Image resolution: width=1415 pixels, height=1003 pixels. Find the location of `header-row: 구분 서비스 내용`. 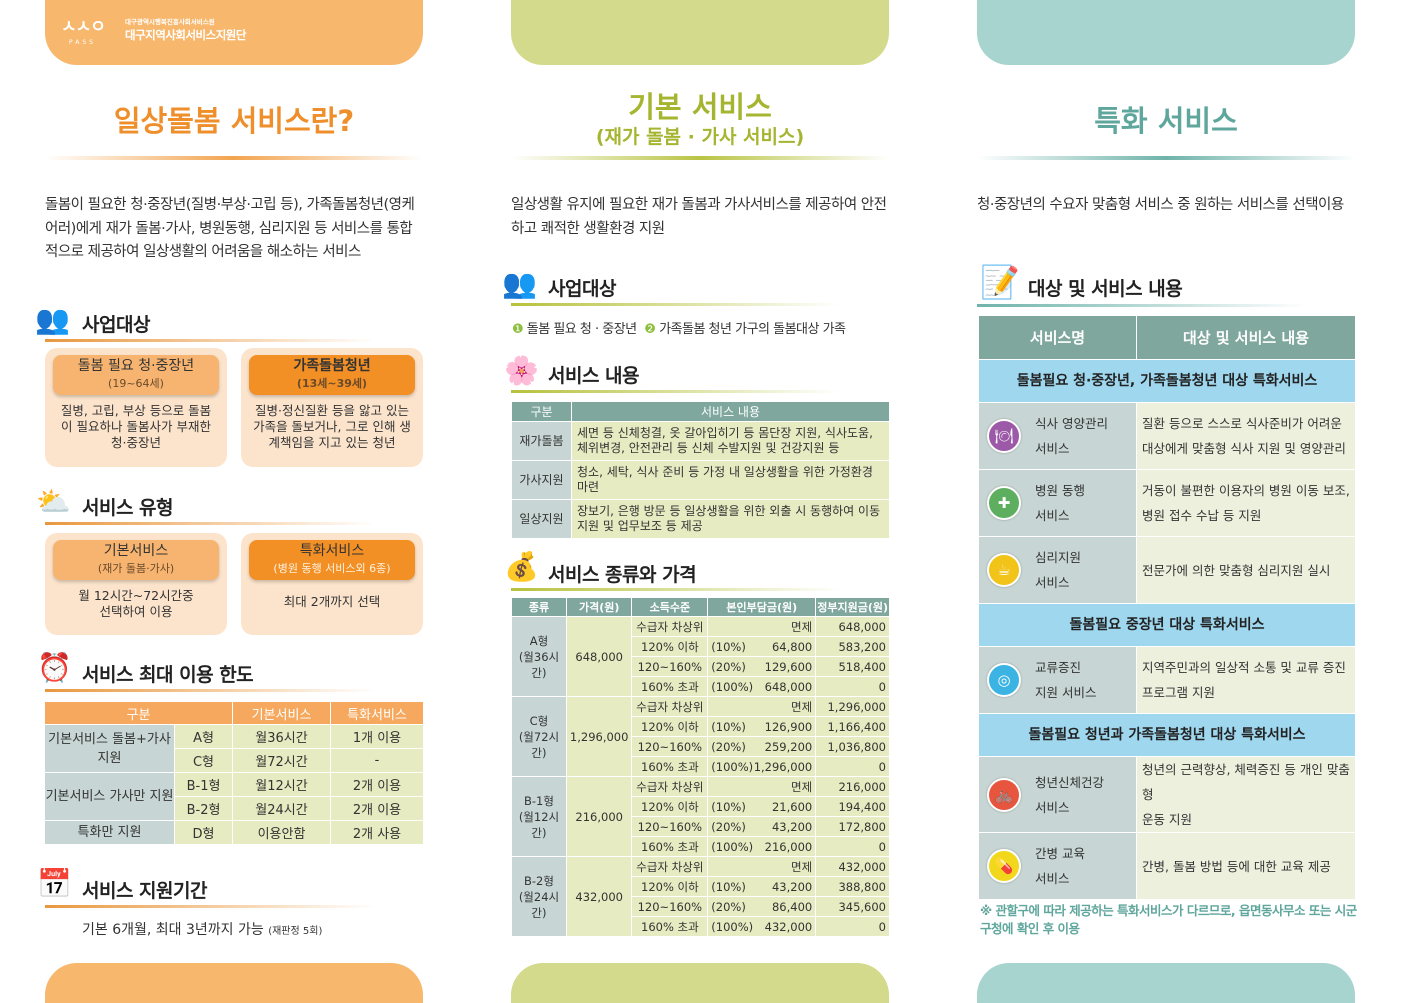

header-row: 구분 서비스 내용 is located at coordinates (700, 411).